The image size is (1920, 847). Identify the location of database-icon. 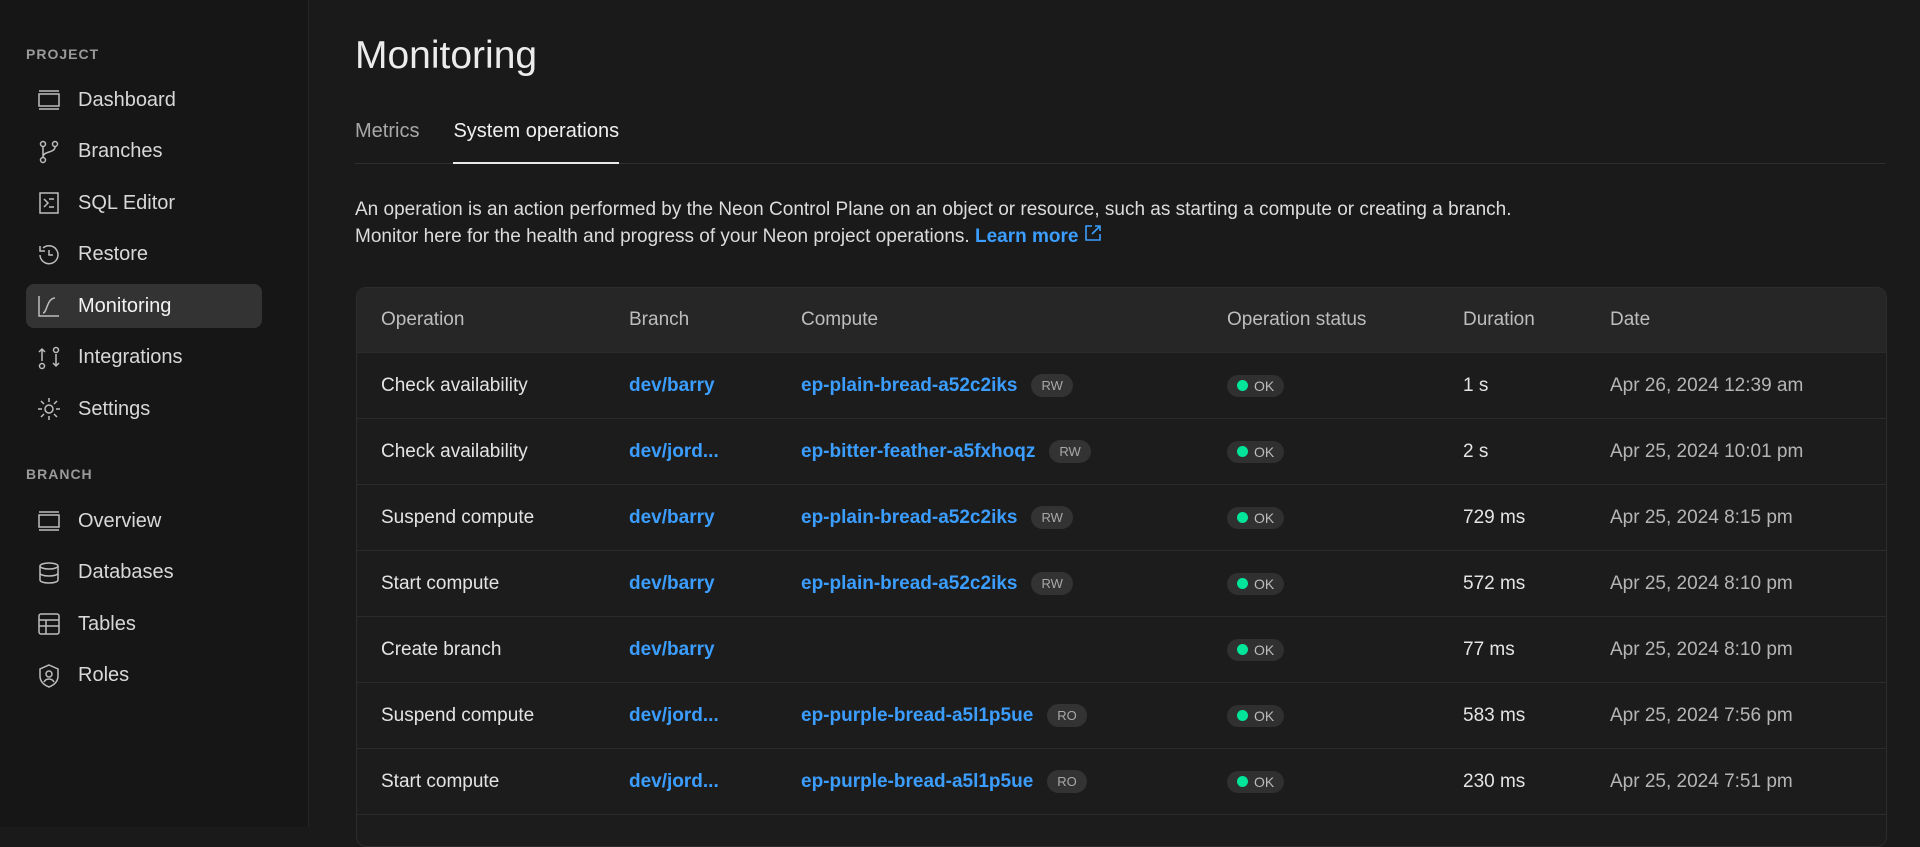
(49, 572).